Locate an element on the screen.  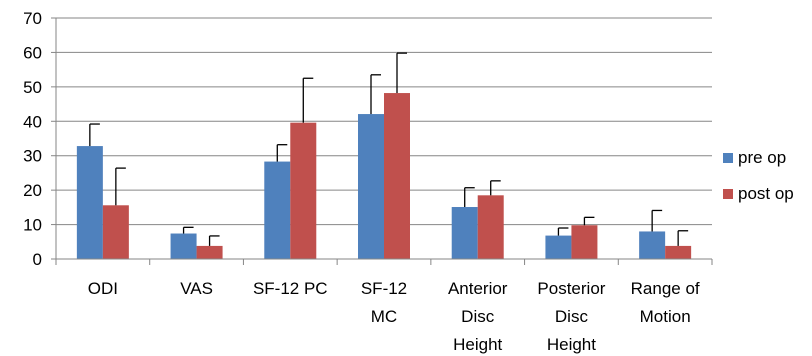
y-tick-label: 20 is located at coordinates (32, 190).